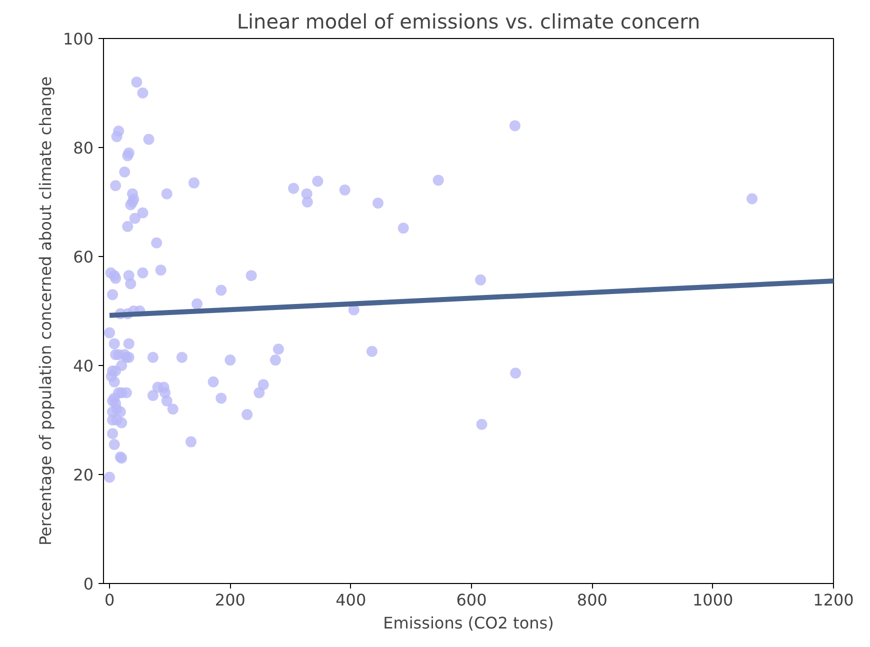 The image size is (870, 647). I want to click on x-tick-label: 200, so click(230, 600).